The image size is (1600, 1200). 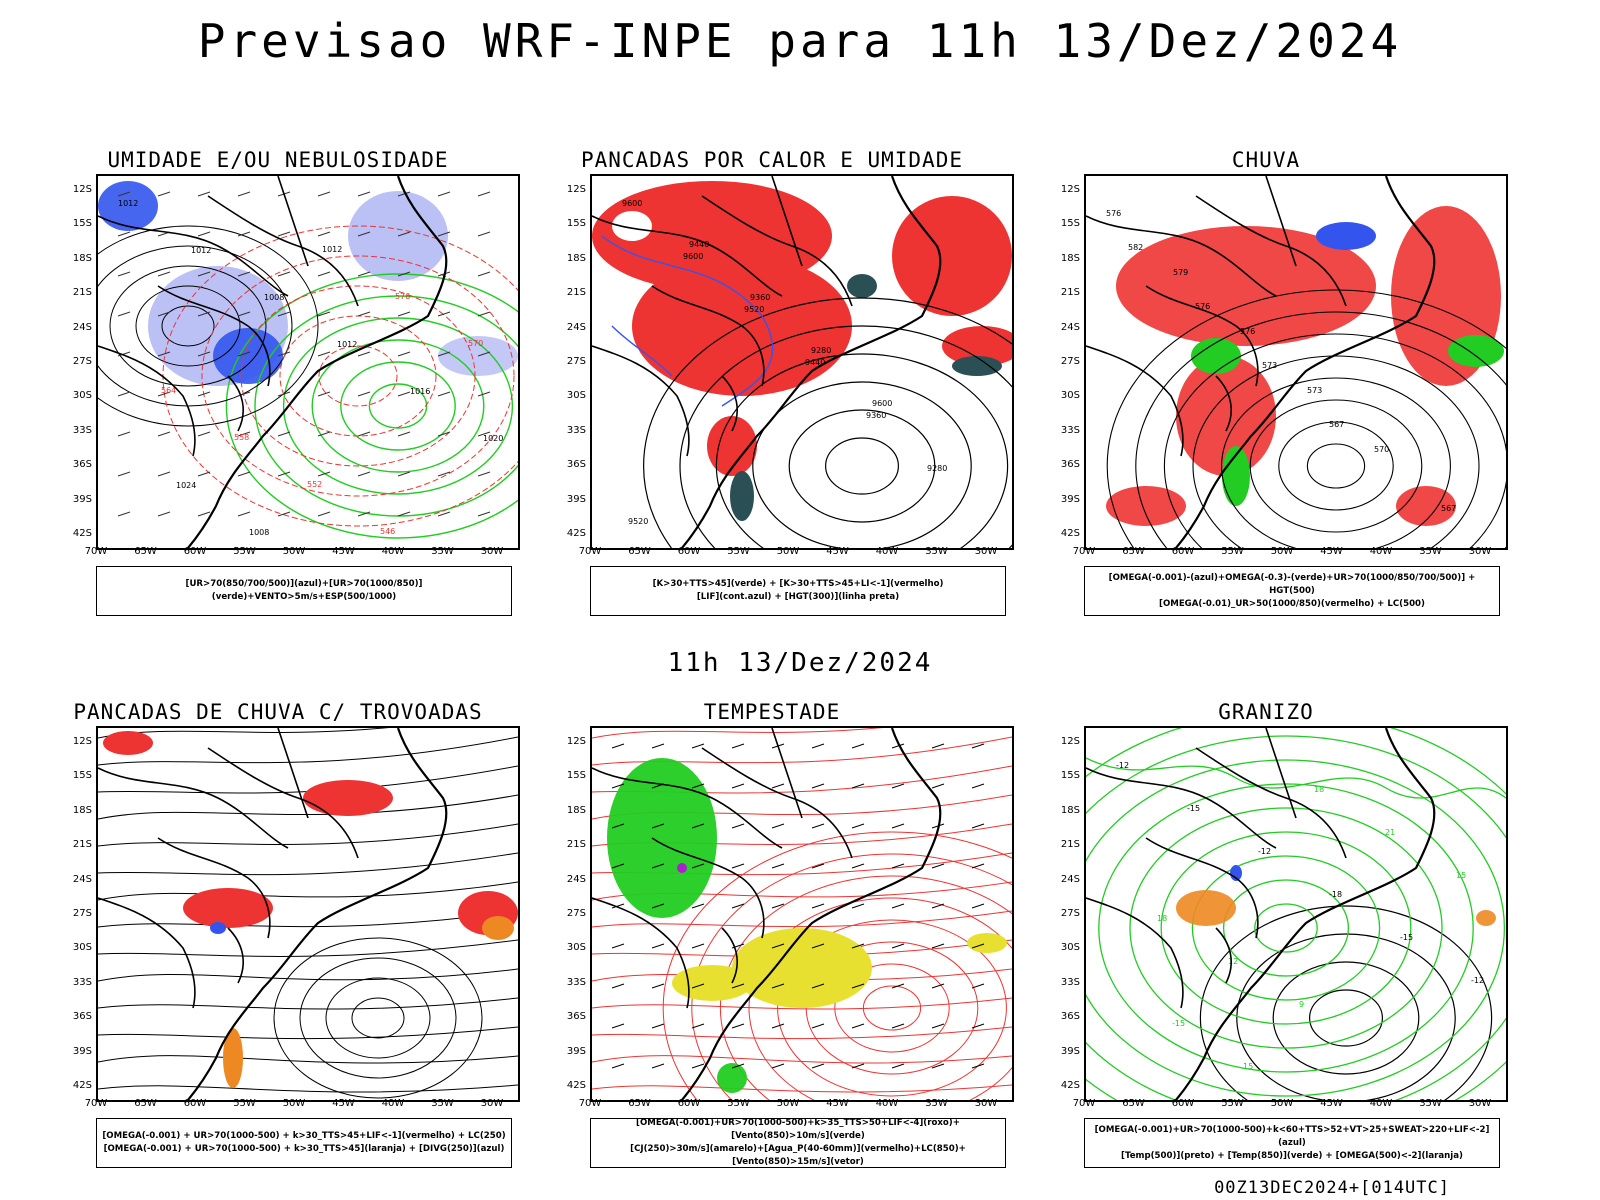 I want to click on latitude-tick-label: 39S, so click(x=82, y=499).